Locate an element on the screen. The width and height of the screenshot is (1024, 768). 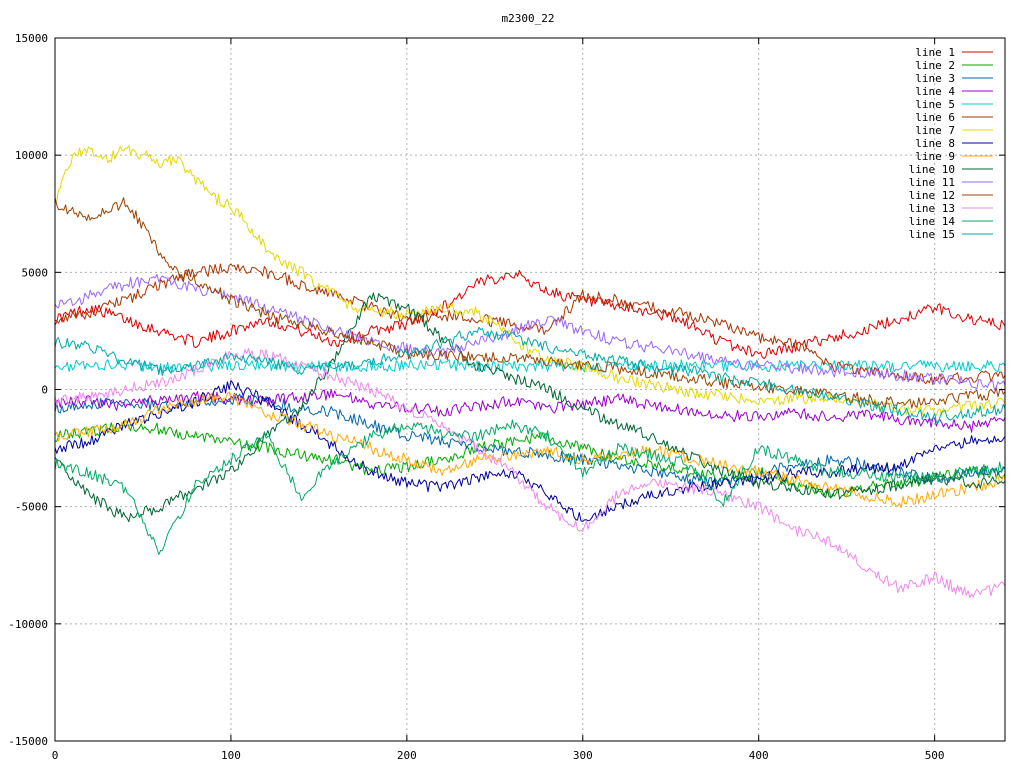
chart-title: m2300_22 is located at coordinates (528, 18).